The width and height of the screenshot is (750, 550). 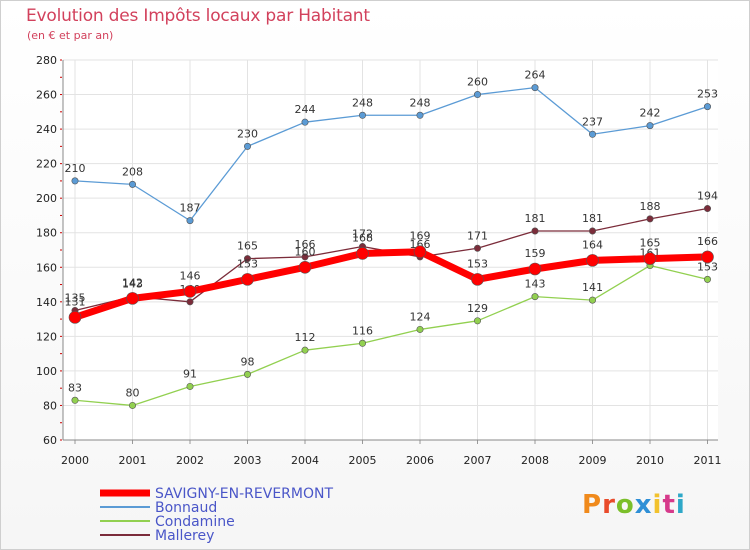 I want to click on y-tick-label: 140, so click(x=46, y=302).